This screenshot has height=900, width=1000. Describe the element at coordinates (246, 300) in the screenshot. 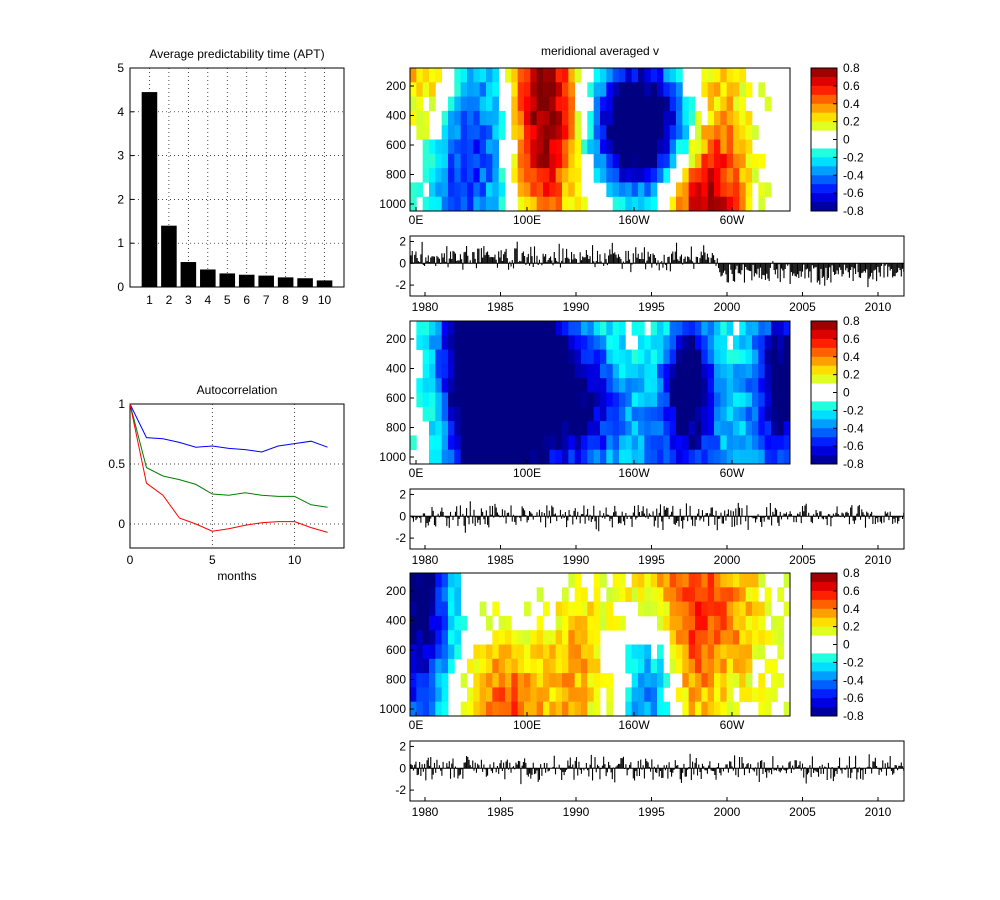

I see `apt-xtick-label: 6` at that location.